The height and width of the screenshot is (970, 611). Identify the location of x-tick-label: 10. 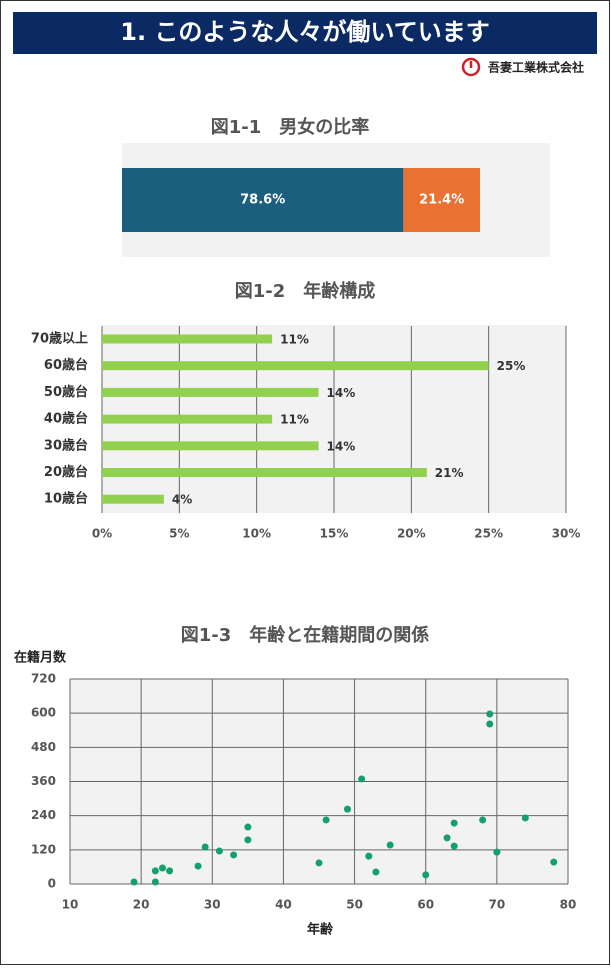
(70, 905).